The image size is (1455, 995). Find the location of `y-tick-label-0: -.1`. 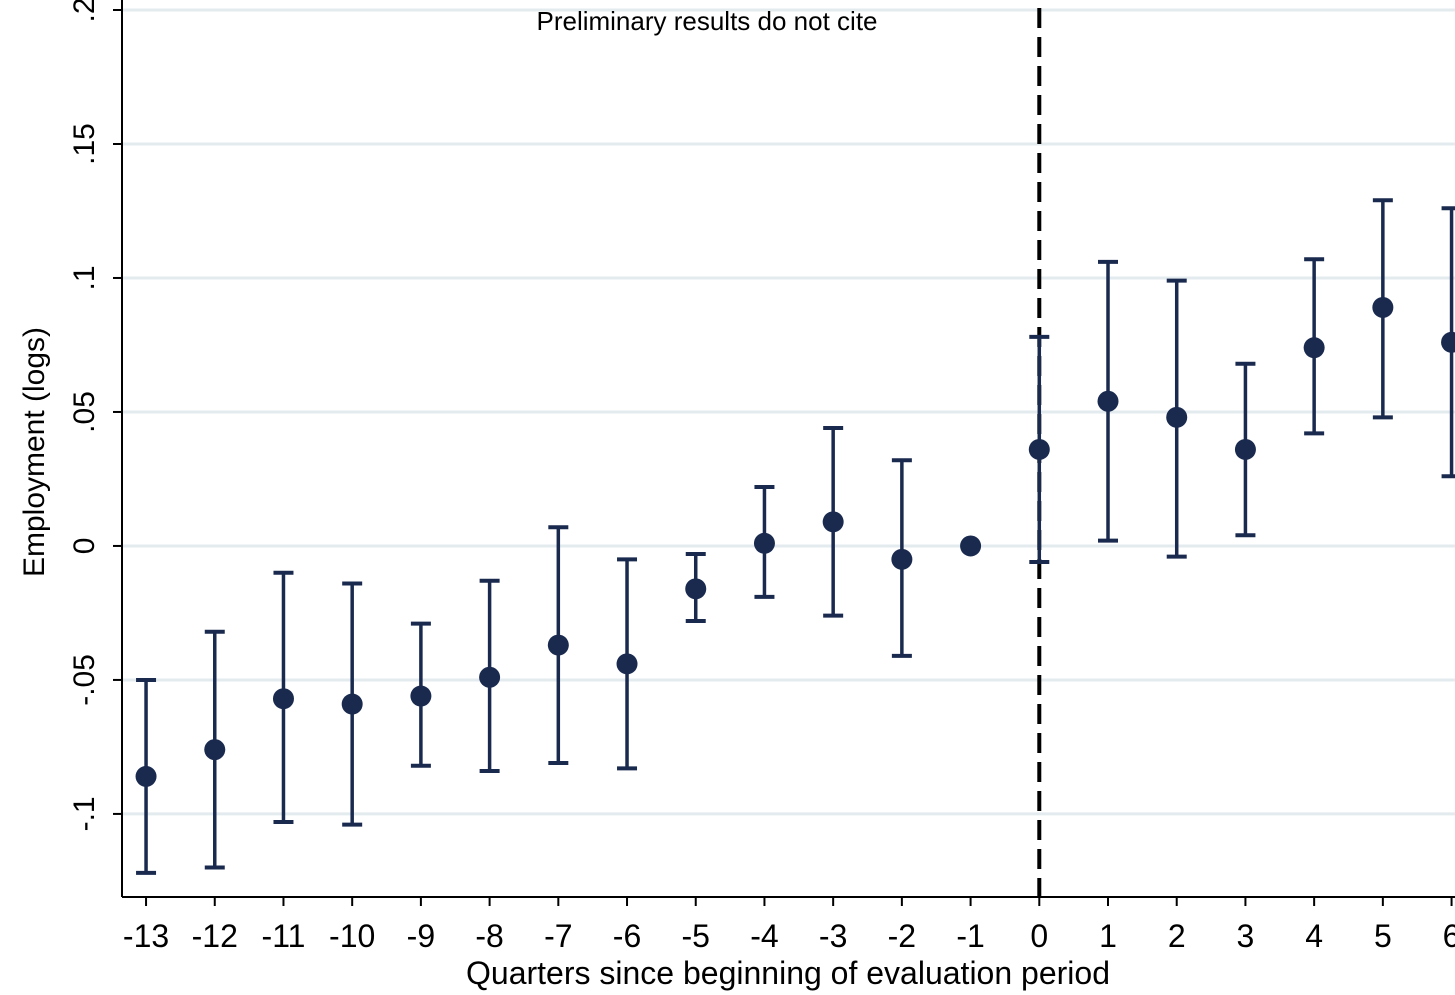

y-tick-label-0: -.1 is located at coordinates (84, 813).